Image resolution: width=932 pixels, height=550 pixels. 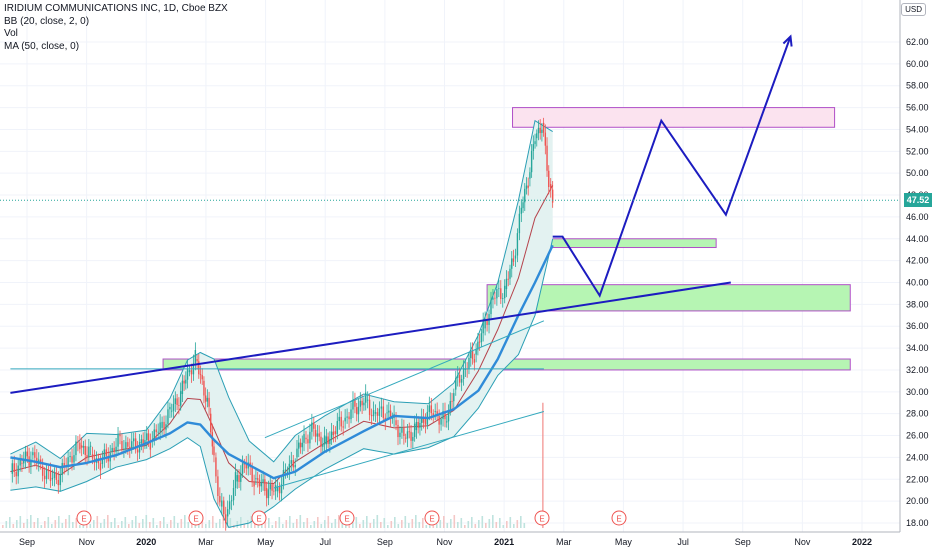 What do you see at coordinates (42, 46) in the screenshot?
I see `legend-ma: MA (50, close, 0)` at bounding box center [42, 46].